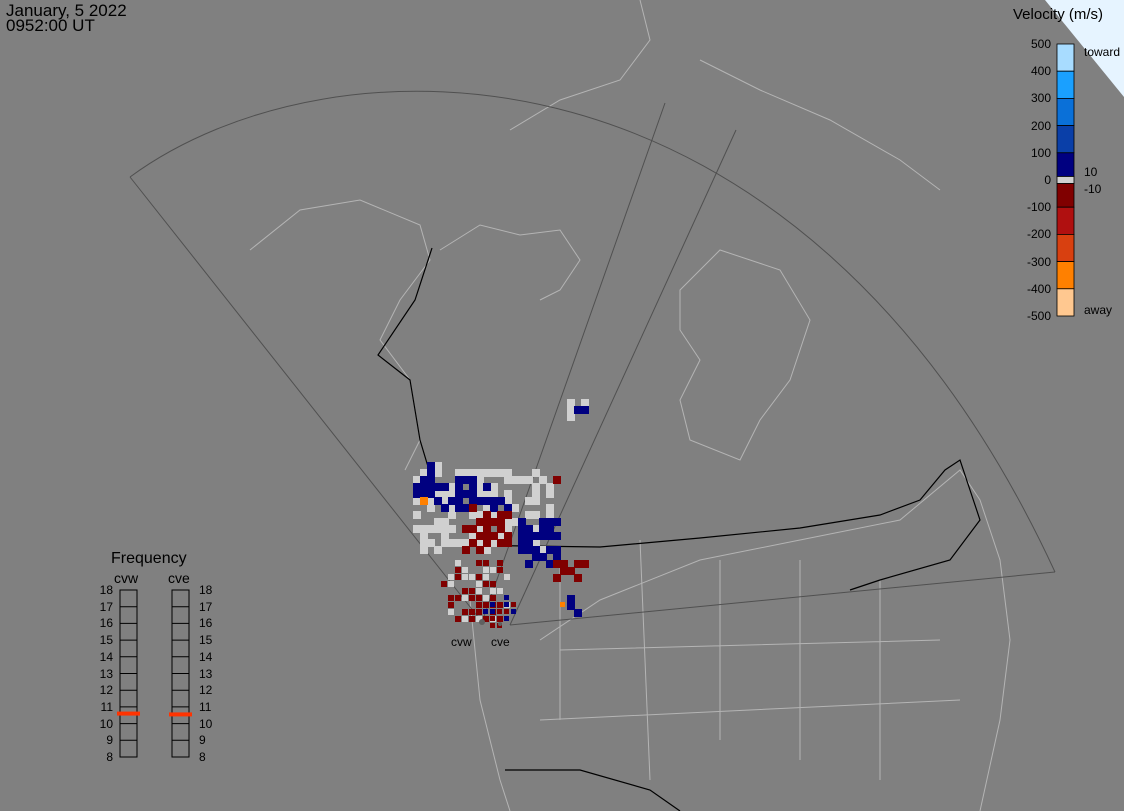  I want to click on colorbar-tick: -100, so click(1038, 207).